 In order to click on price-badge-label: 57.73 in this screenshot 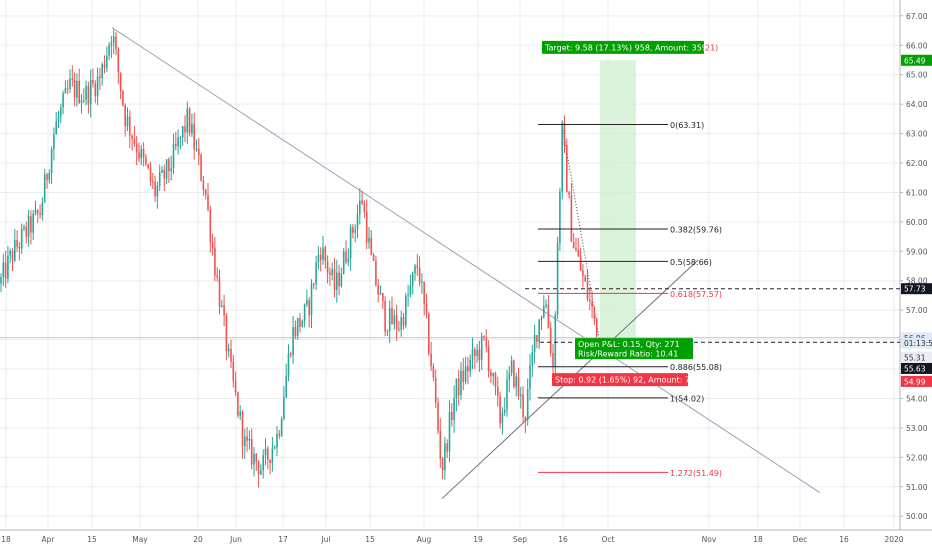, I will do `click(915, 289)`.